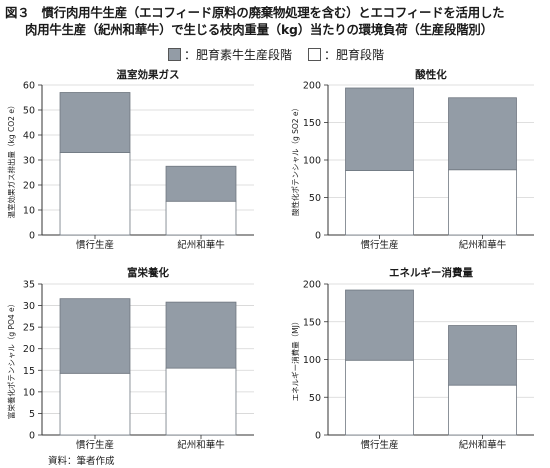 The image size is (550, 468). I want to click on y-tick-label: 60, so click(29, 86).